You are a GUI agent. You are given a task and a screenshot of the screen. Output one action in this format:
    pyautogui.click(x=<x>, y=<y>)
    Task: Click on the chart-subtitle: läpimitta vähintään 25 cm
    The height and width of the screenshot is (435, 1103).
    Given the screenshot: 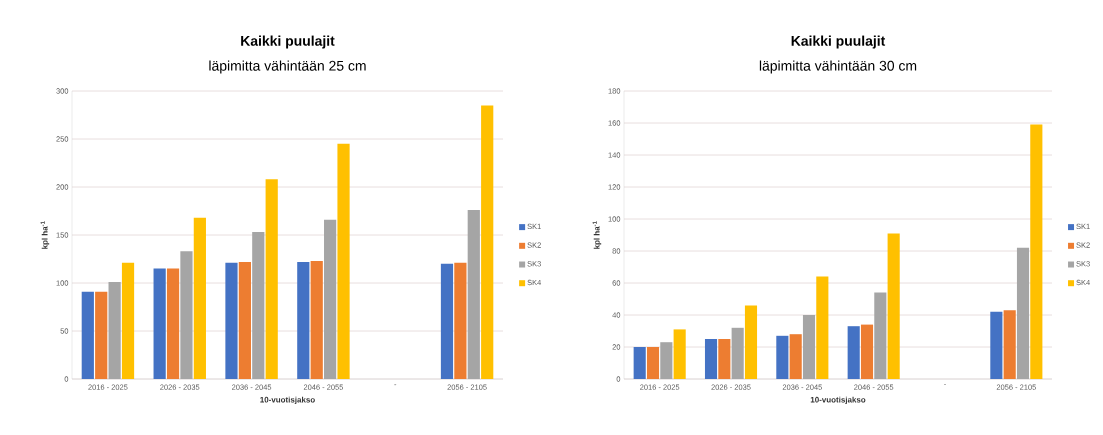 What is the action you would take?
    pyautogui.click(x=287, y=67)
    